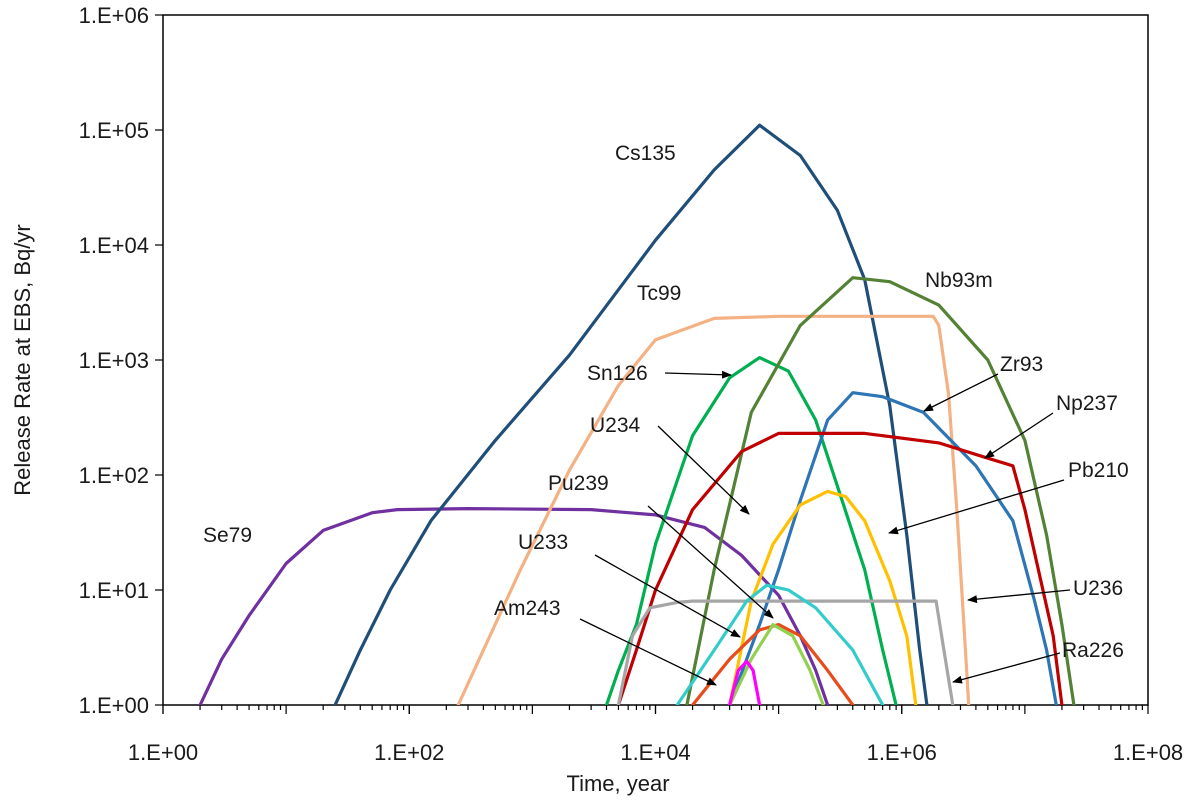 Image resolution: width=1200 pixels, height=801 pixels. I want to click on annotation-arrow-np237, so click(1019, 435).